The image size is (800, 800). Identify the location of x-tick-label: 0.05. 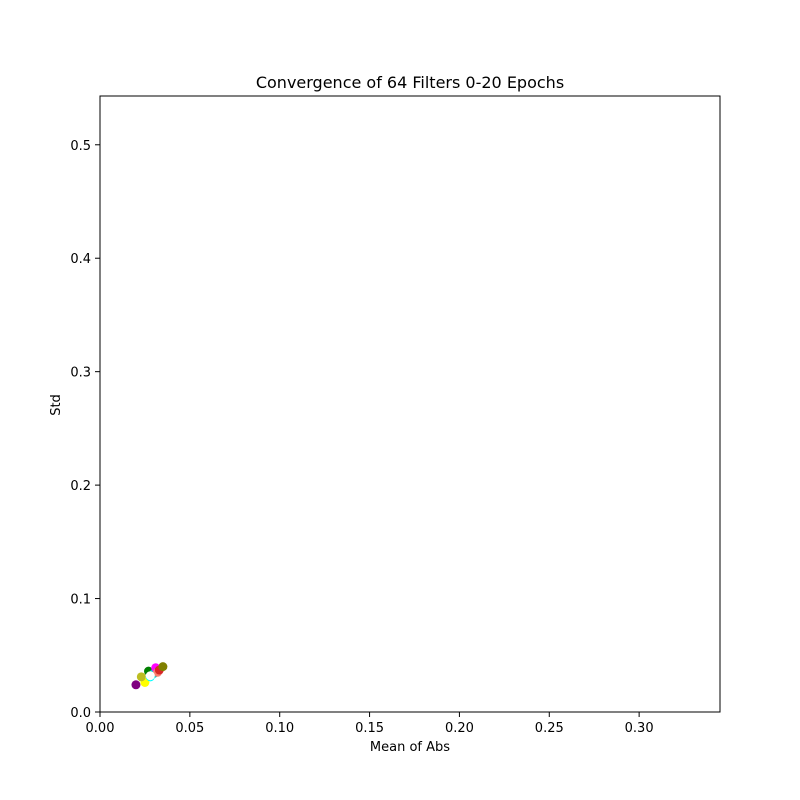
(189, 728).